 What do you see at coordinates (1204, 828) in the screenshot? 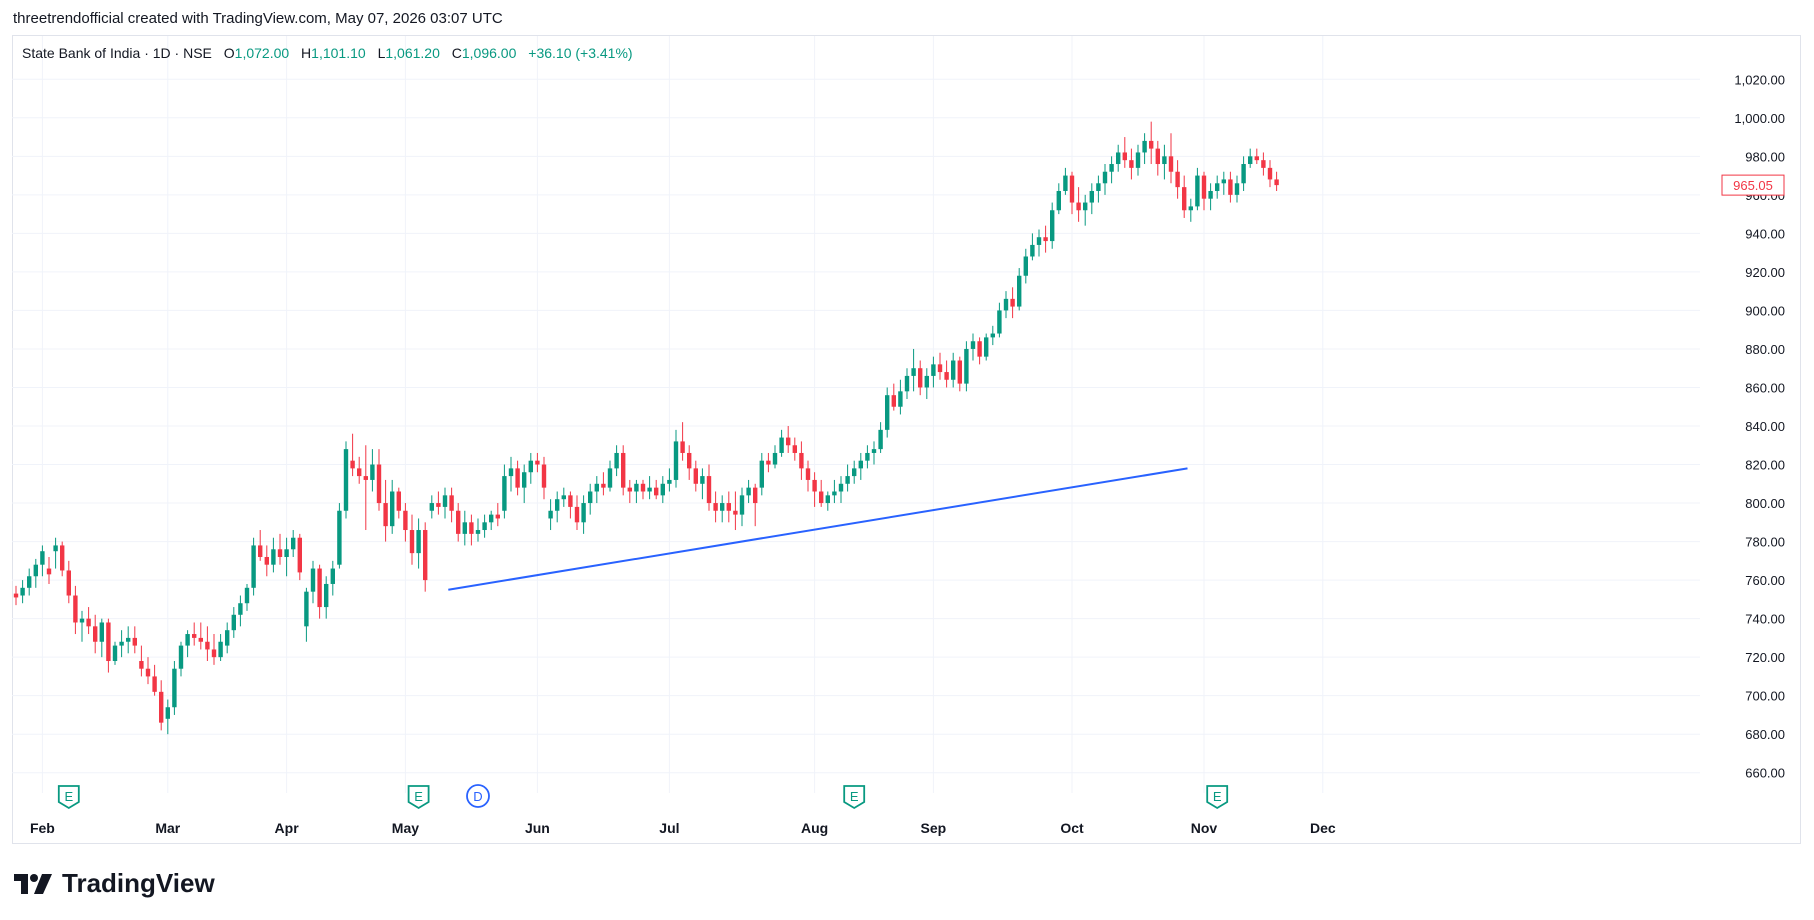
I see `x-tick-label: Nov` at bounding box center [1204, 828].